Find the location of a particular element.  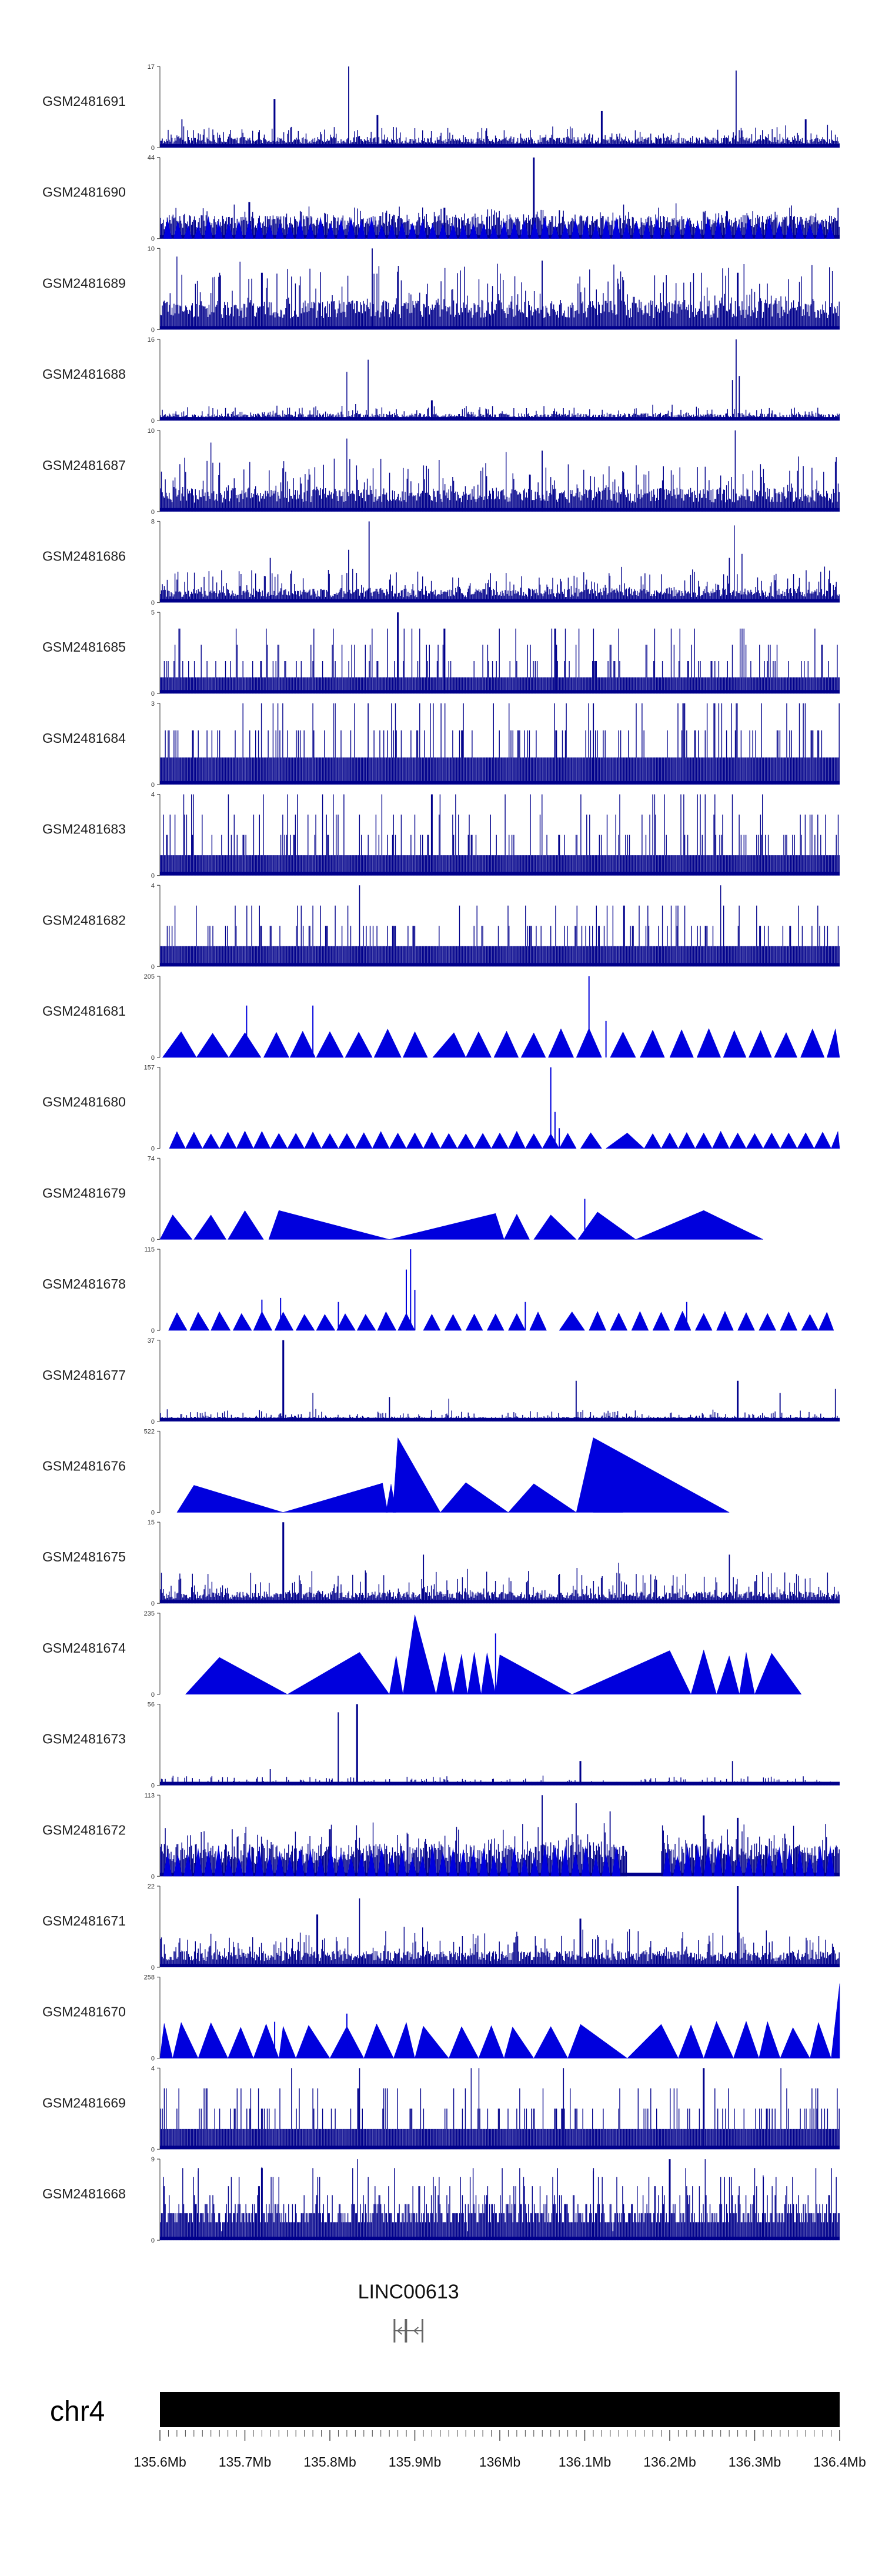

track-GSM2481670: GSM2481670 258 0 is located at coordinates (441, 2018).